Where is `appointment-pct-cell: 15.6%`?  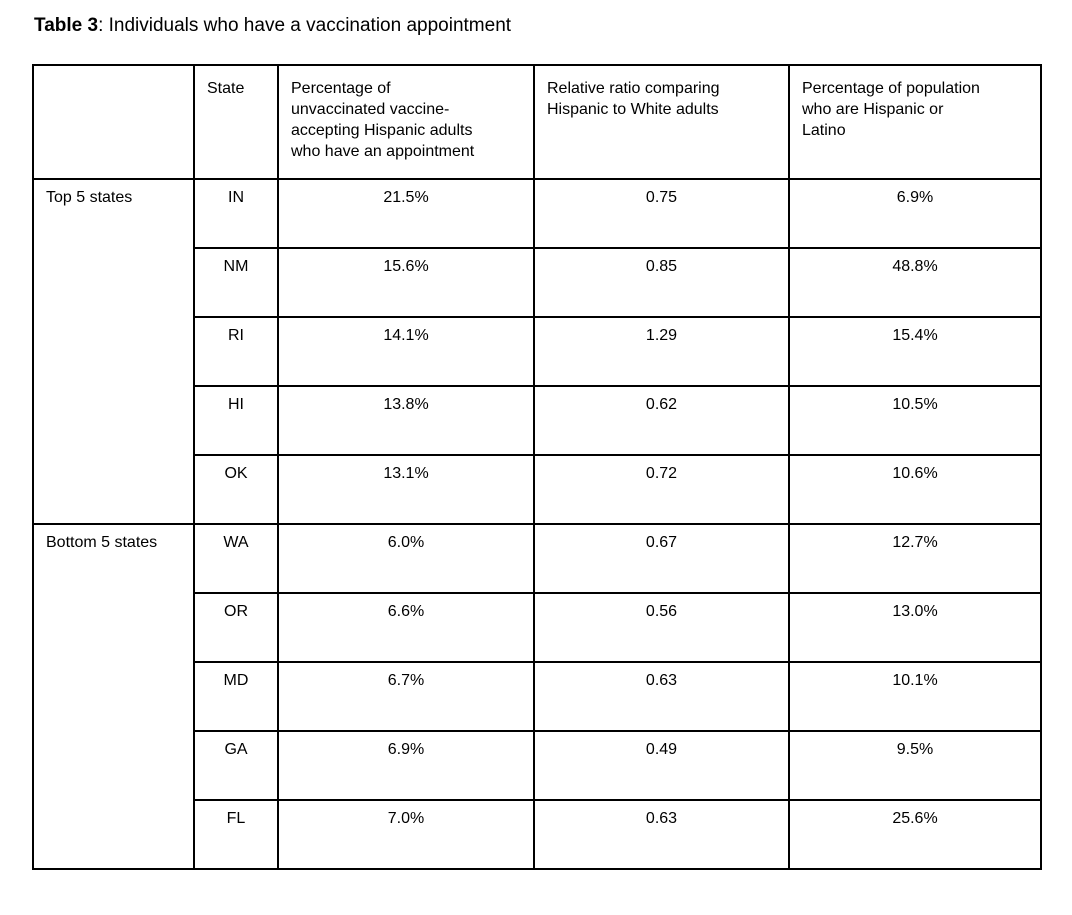
appointment-pct-cell: 15.6% is located at coordinates (406, 282).